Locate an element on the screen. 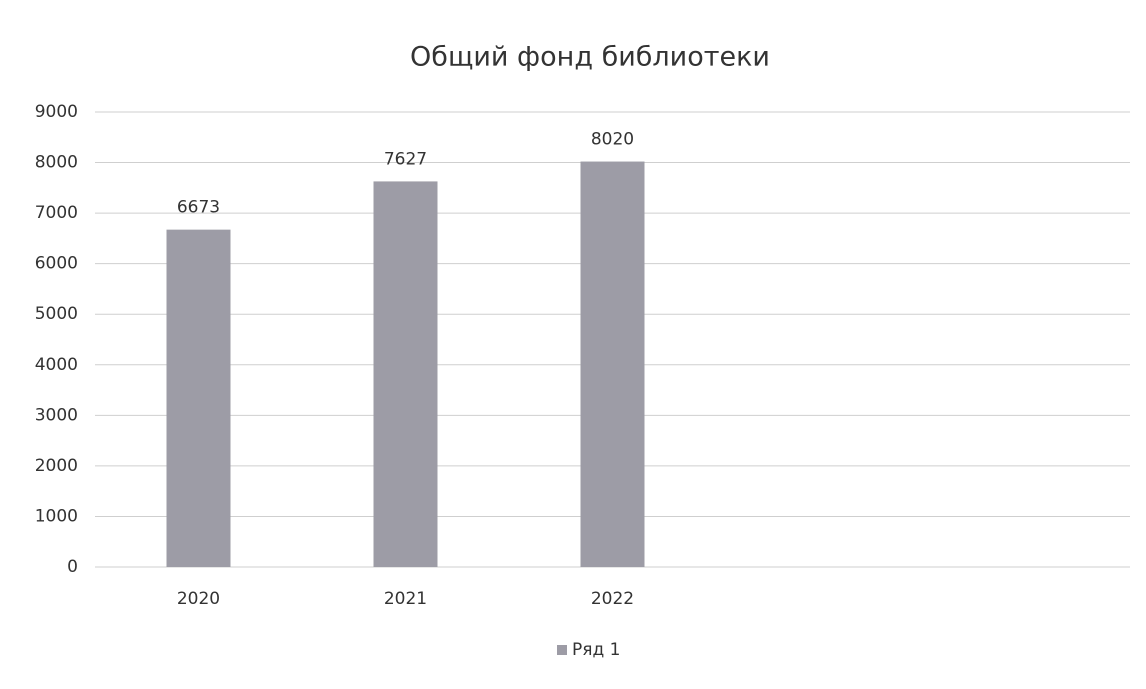 This screenshot has width=1146, height=689. y-tick-label: 4000 is located at coordinates (56, 365).